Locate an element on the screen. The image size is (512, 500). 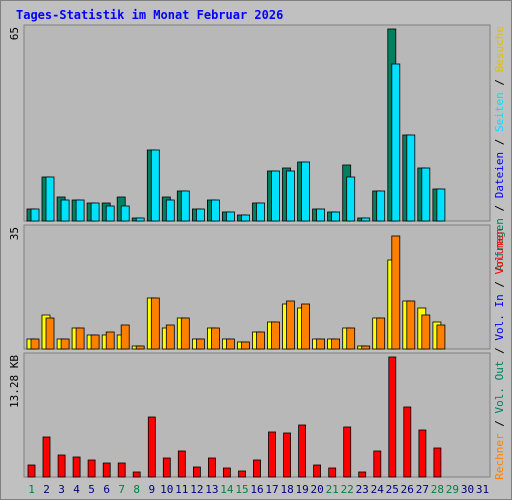
x-tick-label-day-27: 27 is located at coordinates (422, 489).